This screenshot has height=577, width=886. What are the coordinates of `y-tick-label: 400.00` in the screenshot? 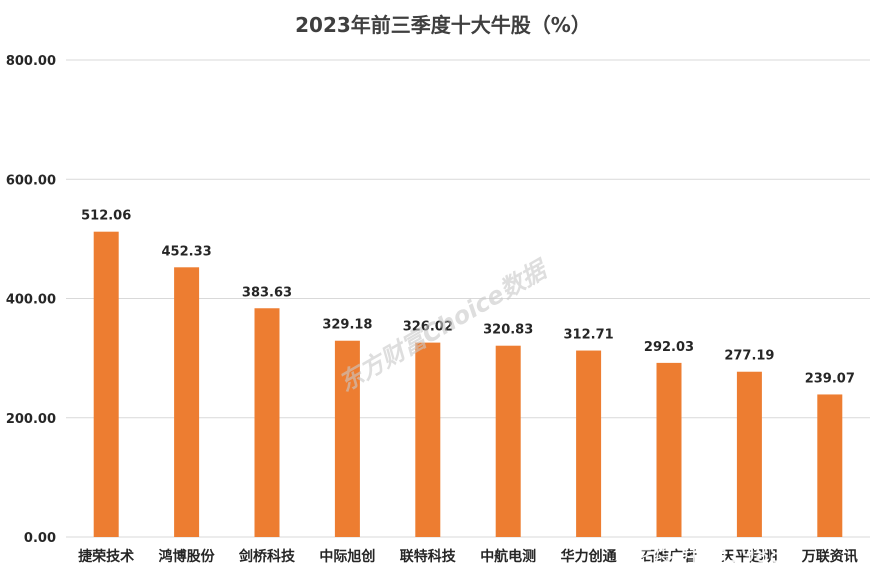 It's located at (31, 300).